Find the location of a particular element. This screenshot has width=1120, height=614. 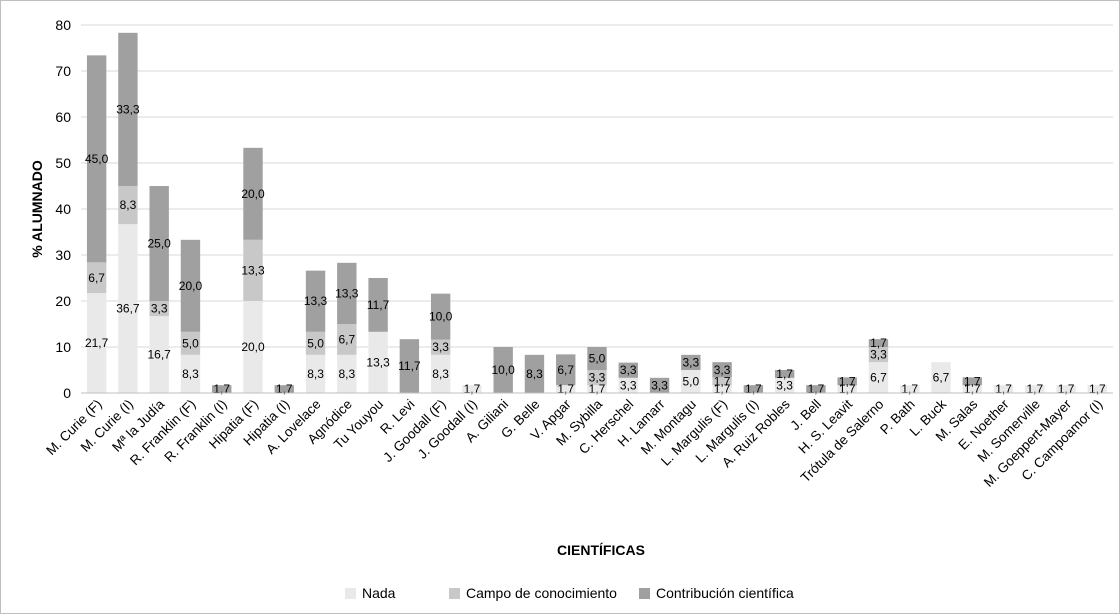

data-label: 16,7 is located at coordinates (160, 355).